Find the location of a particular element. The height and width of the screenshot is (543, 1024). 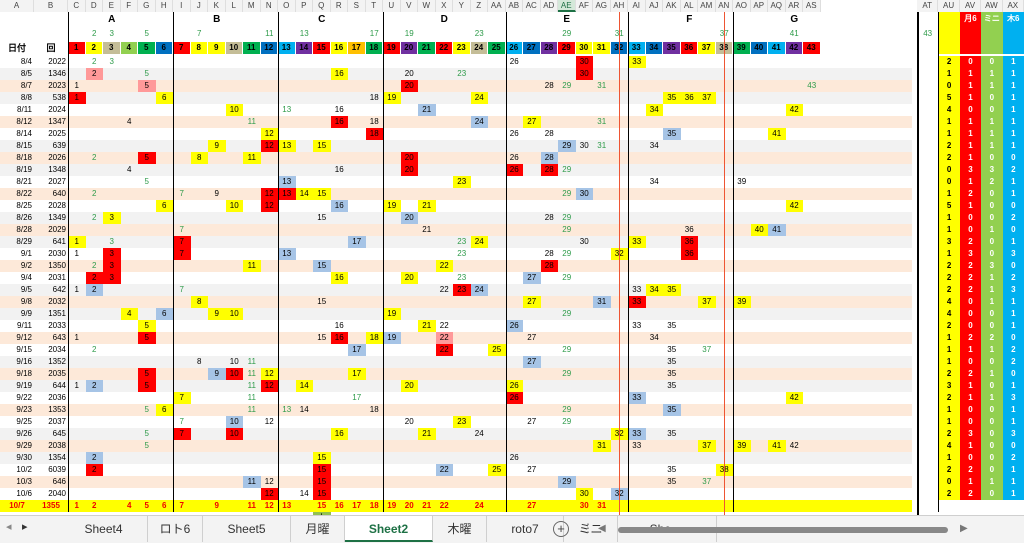

column-header: S is located at coordinates (357, 6).